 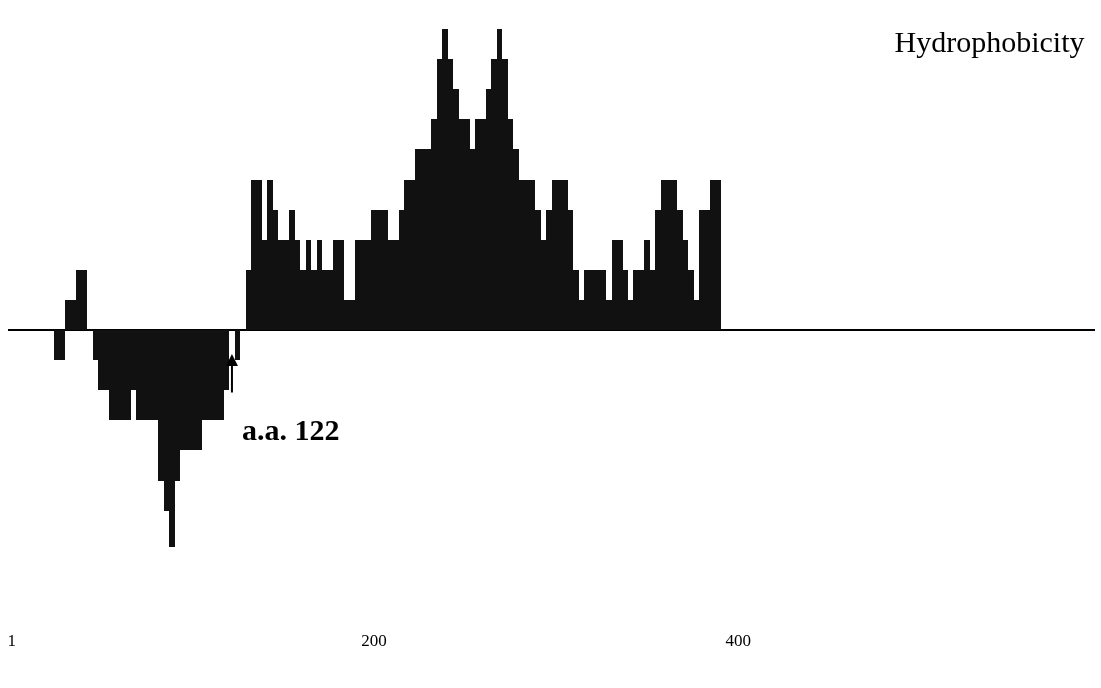 I want to click on x-tick-label: 1, so click(x=11, y=640).